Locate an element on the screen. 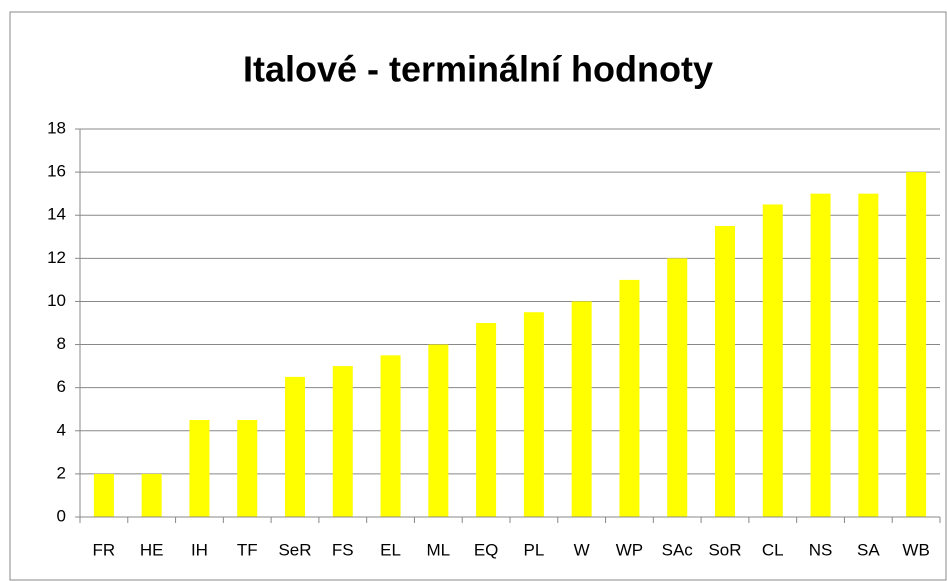 This screenshot has height=581, width=947. y-tick-label: 12 is located at coordinates (56, 257).